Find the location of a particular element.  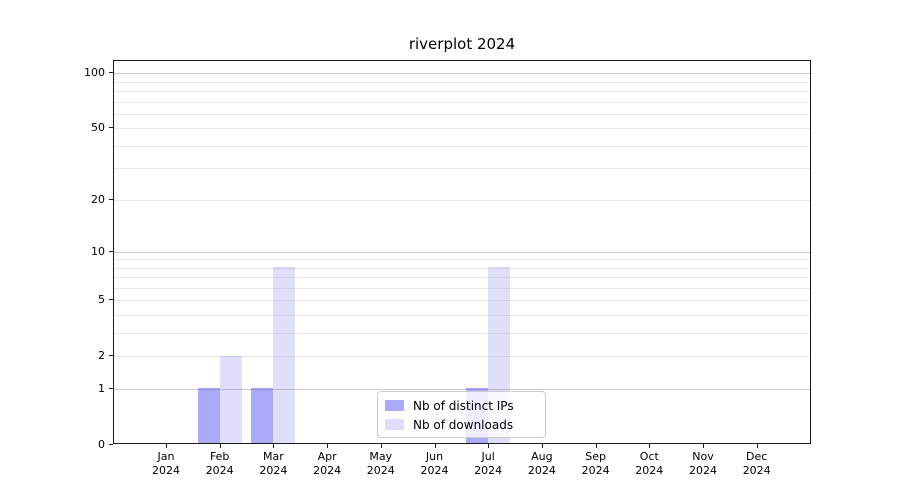

x-tick-label: Dec 2024 is located at coordinates (756, 463).